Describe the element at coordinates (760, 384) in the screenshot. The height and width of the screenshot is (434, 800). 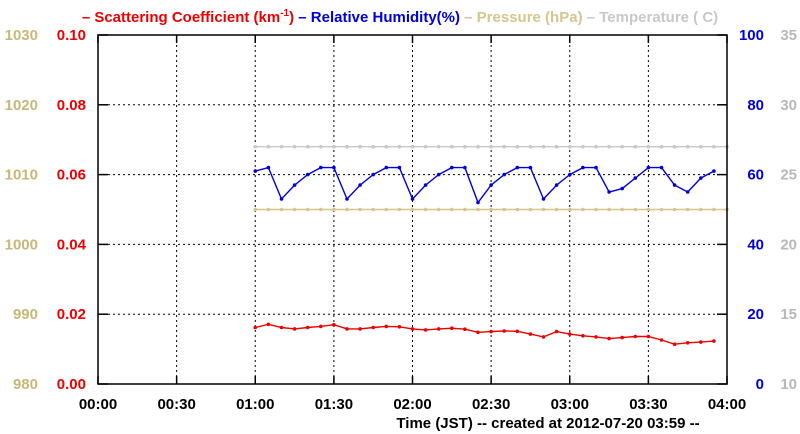
I see `humidity-tick-label: 0` at that location.